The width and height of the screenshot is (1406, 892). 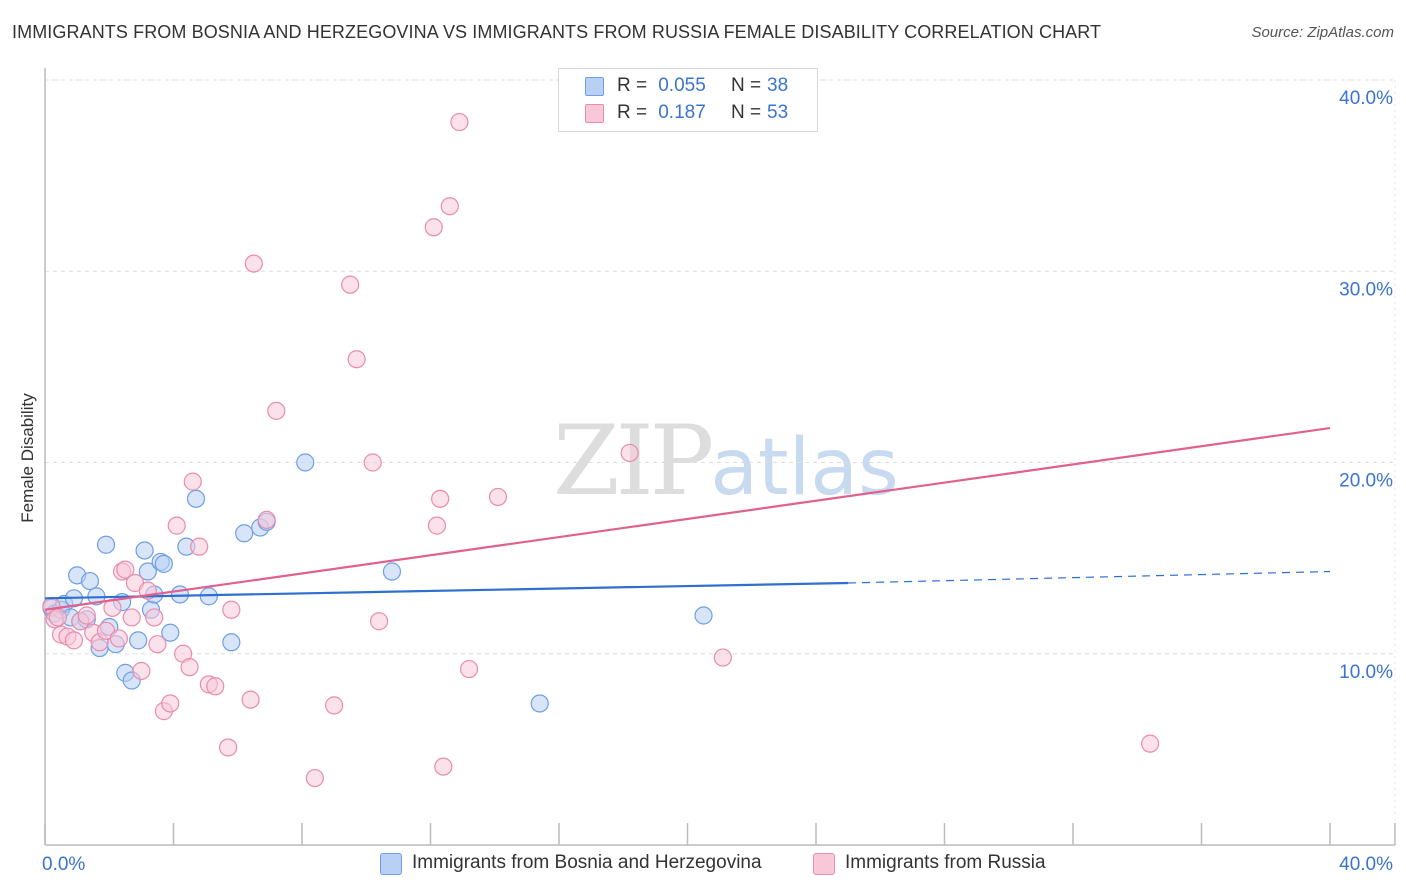 I want to click on legend-r-value: 0.187, so click(x=682, y=112).